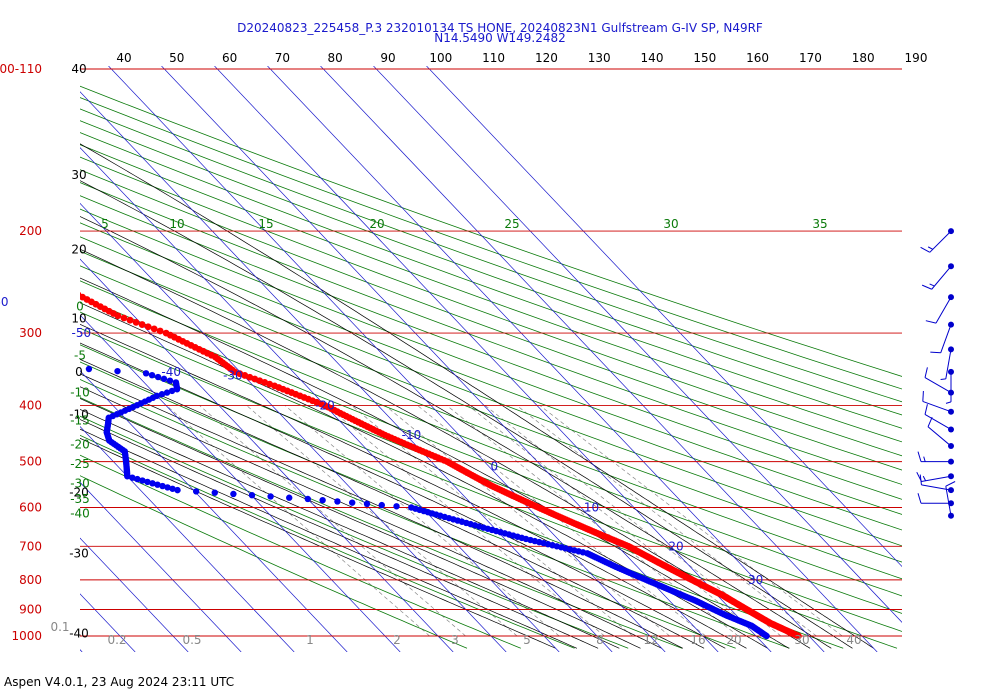 The width and height of the screenshot is (1000, 700). Describe the element at coordinates (332, 521) in the screenshot. I see `mixing-ratio-line` at that location.